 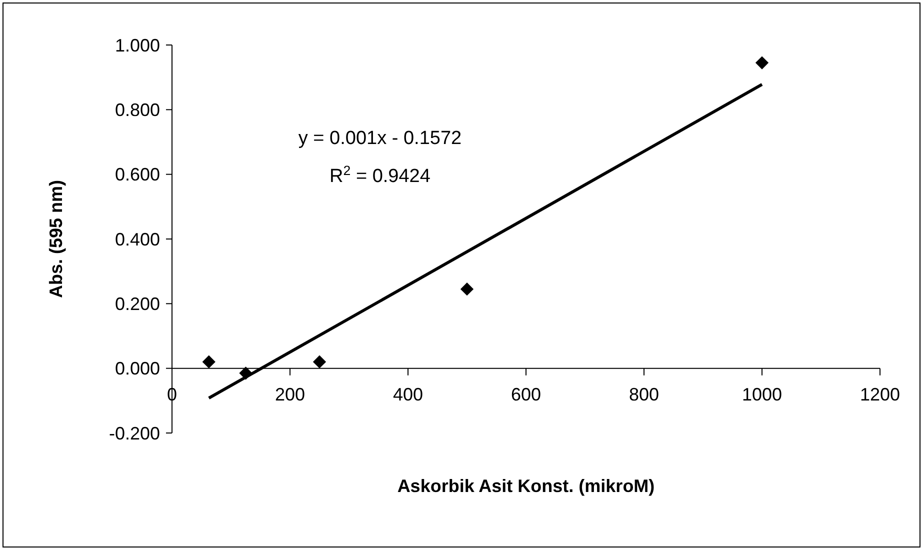 I want to click on y-tick-label: -0.200, so click(x=134, y=433).